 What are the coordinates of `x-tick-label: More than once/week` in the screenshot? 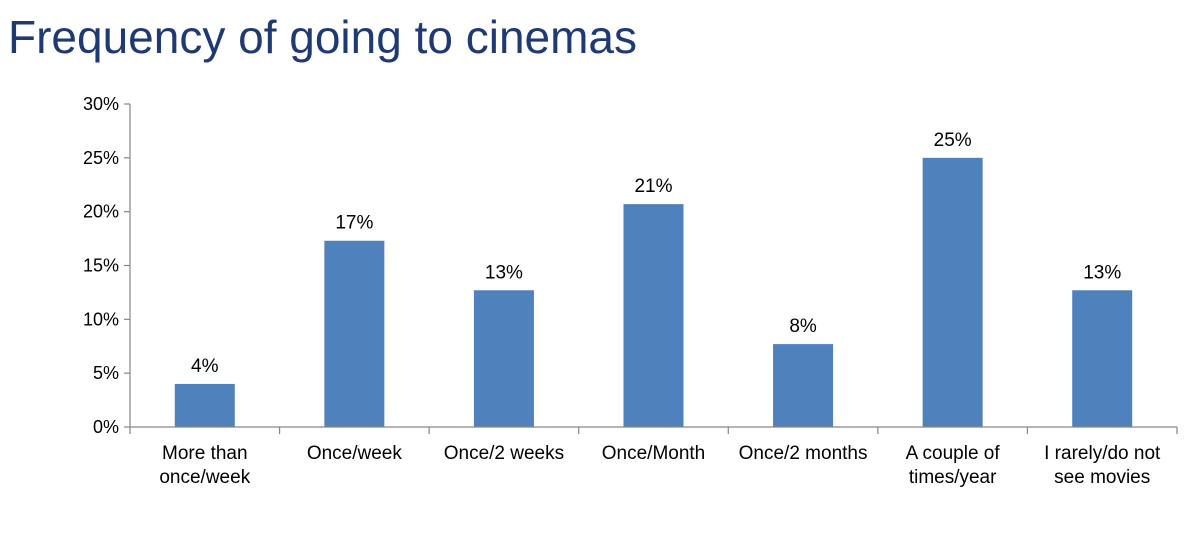 It's located at (204, 465).